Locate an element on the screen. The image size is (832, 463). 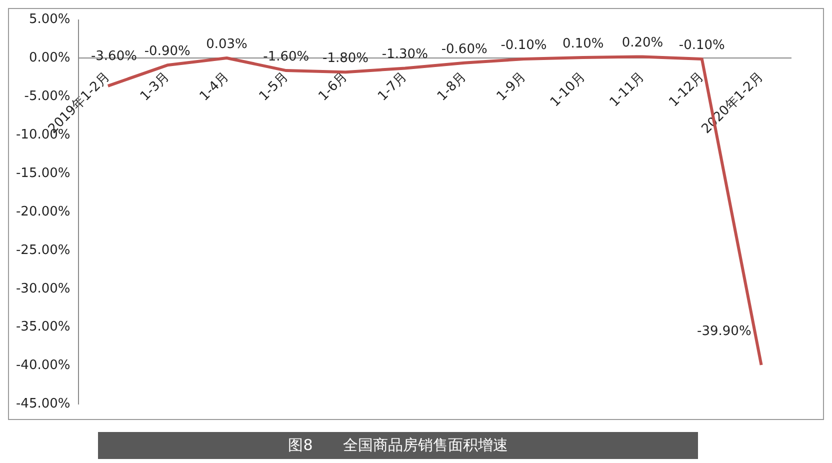
data-label: -1.30% is located at coordinates (405, 54).